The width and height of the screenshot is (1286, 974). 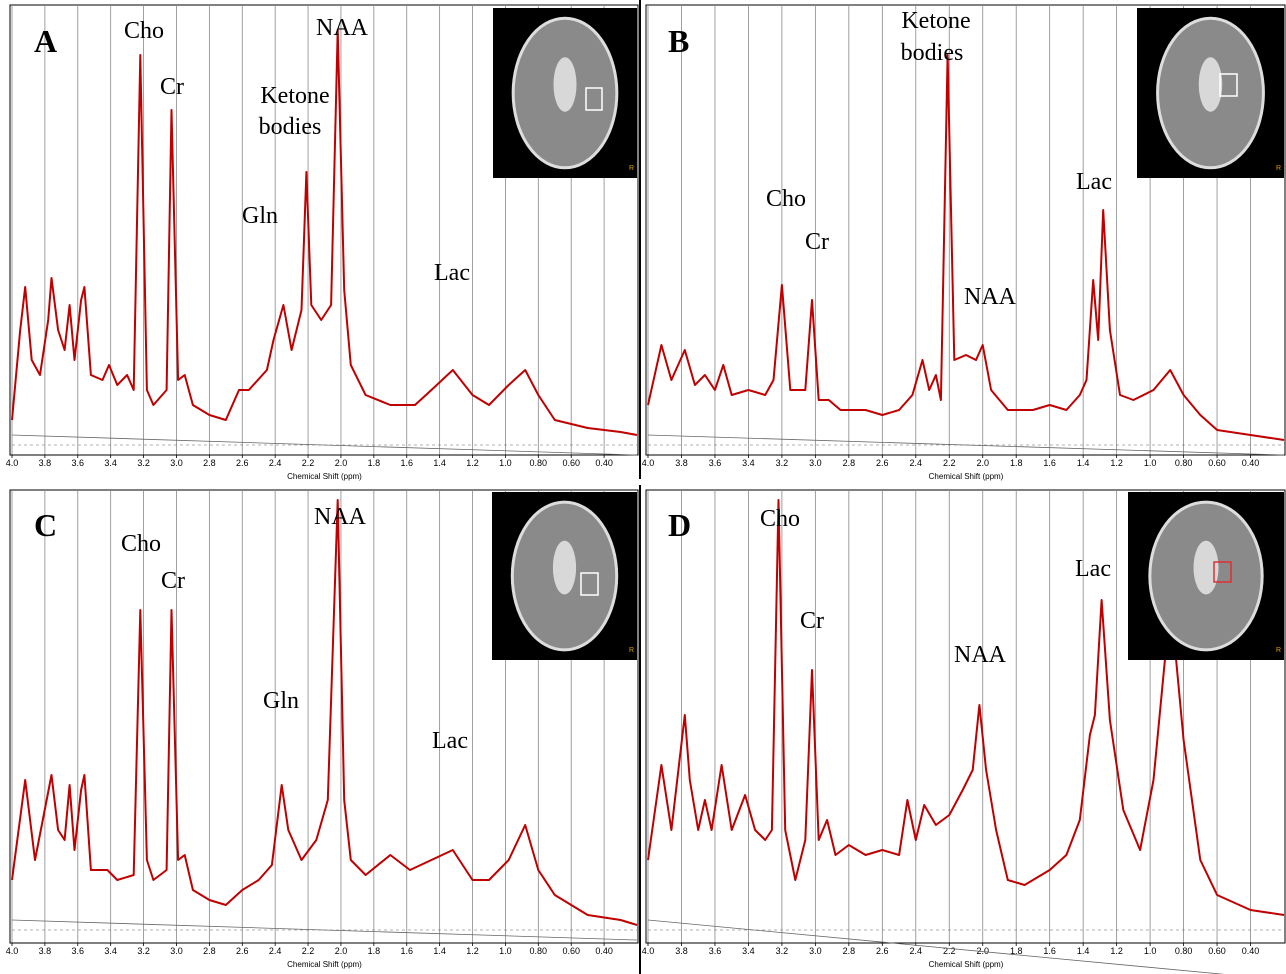 I want to click on panel-letter: A, so click(x=45, y=41).